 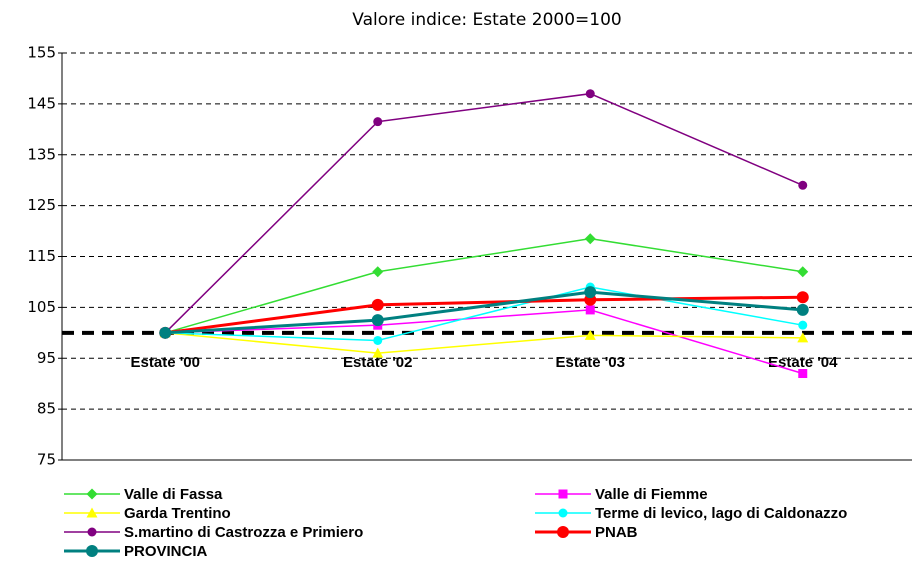 What do you see at coordinates (46, 460) in the screenshot?
I see `y-tick-label: 75` at bounding box center [46, 460].